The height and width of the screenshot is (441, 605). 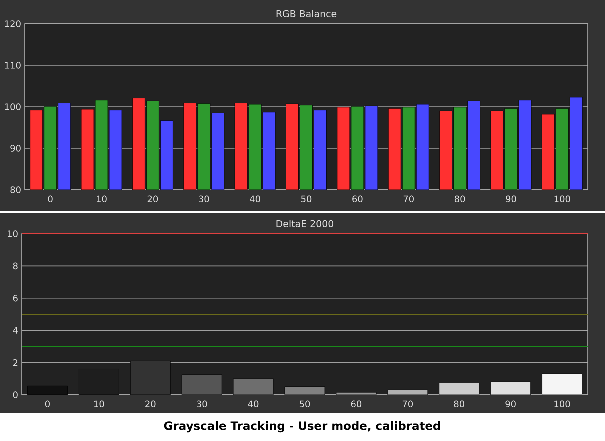 I want to click on y-tick-label: 10, so click(x=13, y=234).